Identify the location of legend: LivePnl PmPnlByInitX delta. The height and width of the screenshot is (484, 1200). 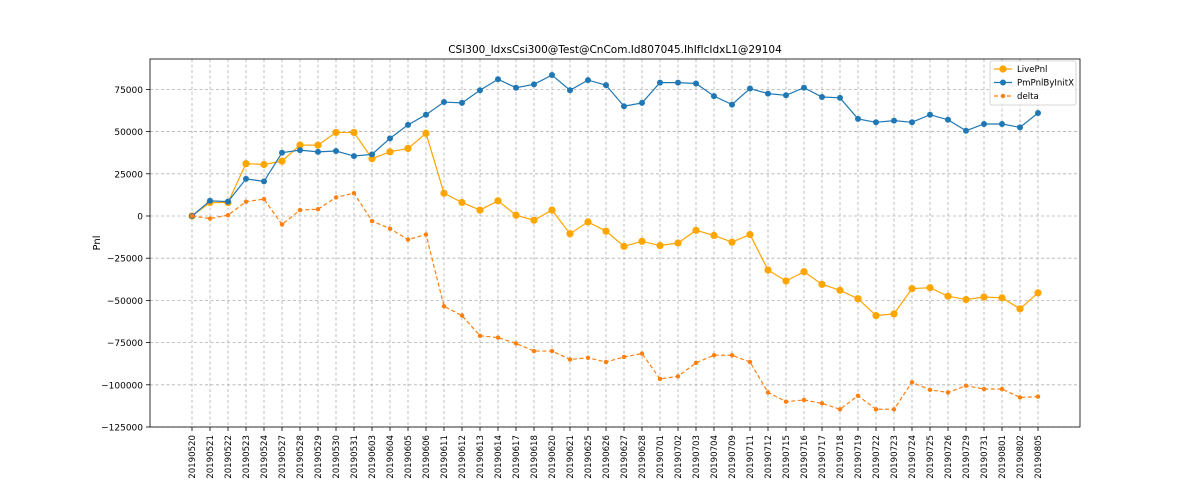
(1033, 83).